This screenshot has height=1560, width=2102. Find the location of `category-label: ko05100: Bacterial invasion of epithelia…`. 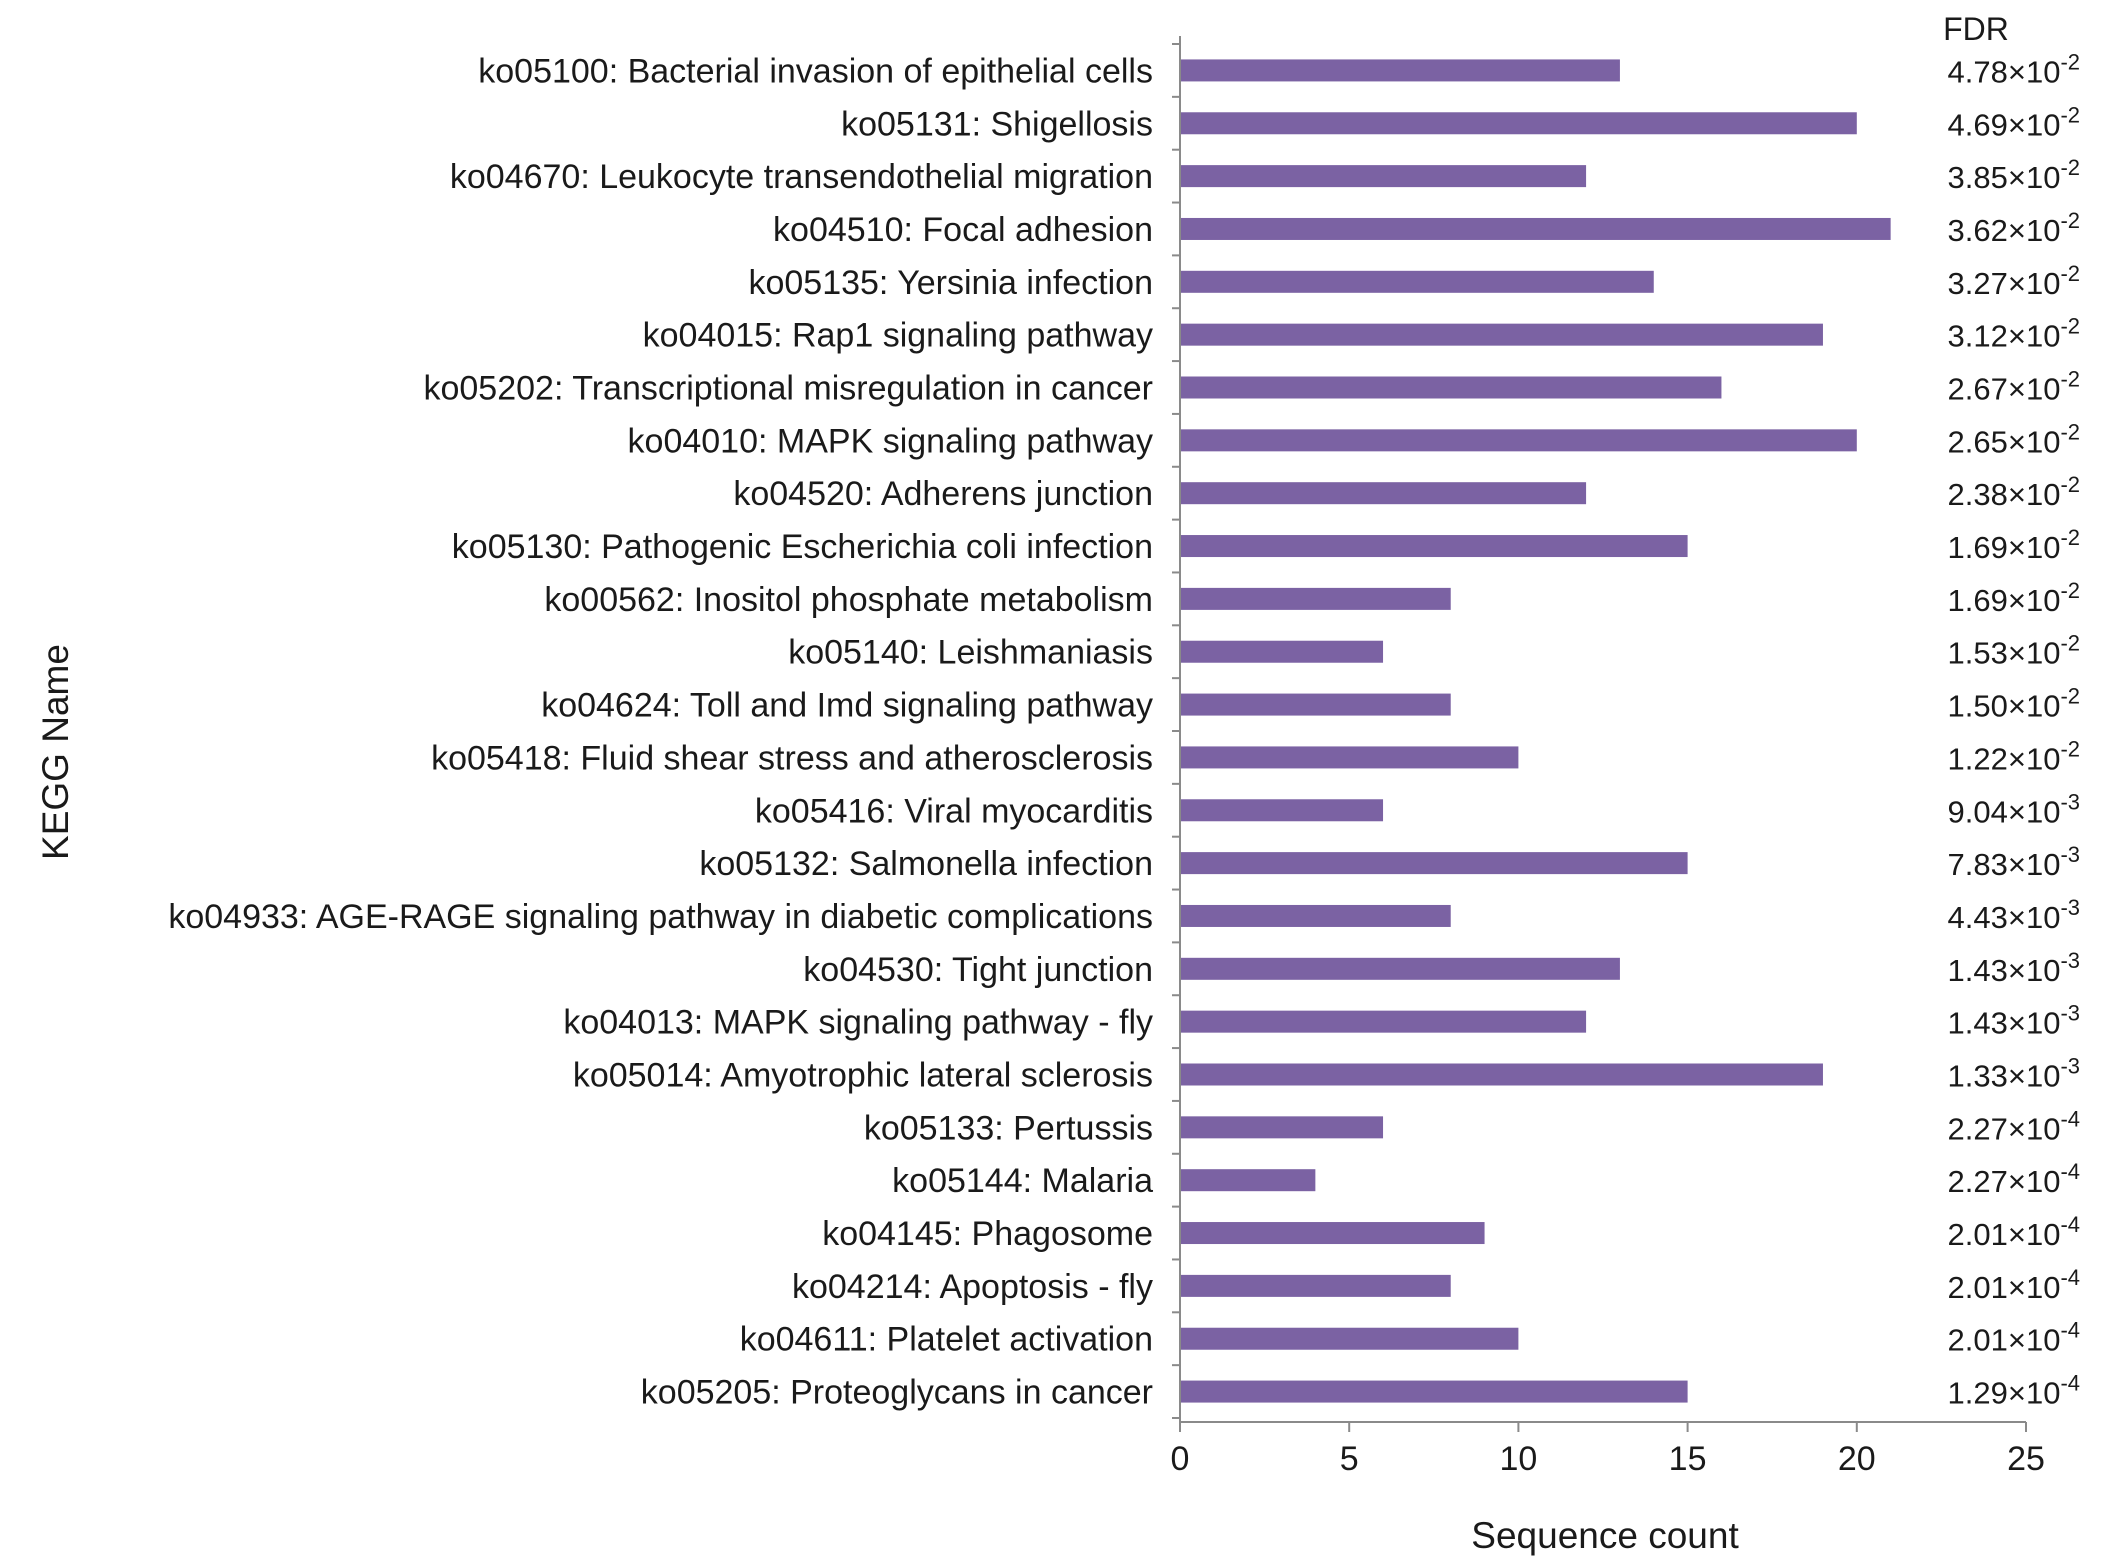

category-label: ko05100: Bacterial invasion of epithelia… is located at coordinates (815, 71).